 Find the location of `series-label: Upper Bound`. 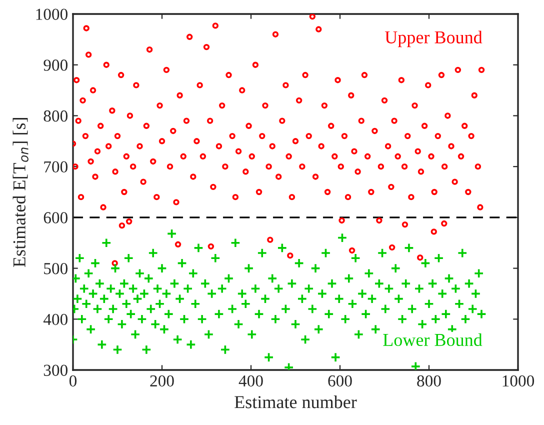

series-label: Upper Bound is located at coordinates (433, 39).